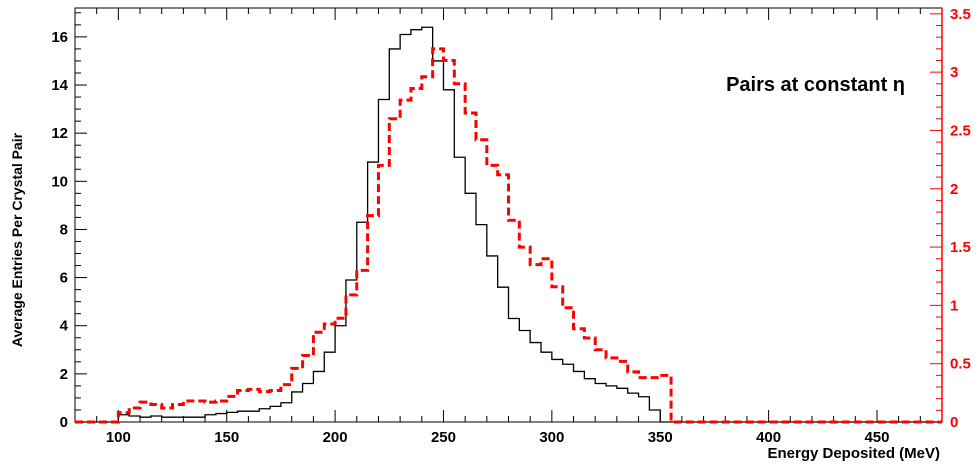 The height and width of the screenshot is (475, 978). I want to click on y-right-tick-label: 3.5, so click(960, 14).